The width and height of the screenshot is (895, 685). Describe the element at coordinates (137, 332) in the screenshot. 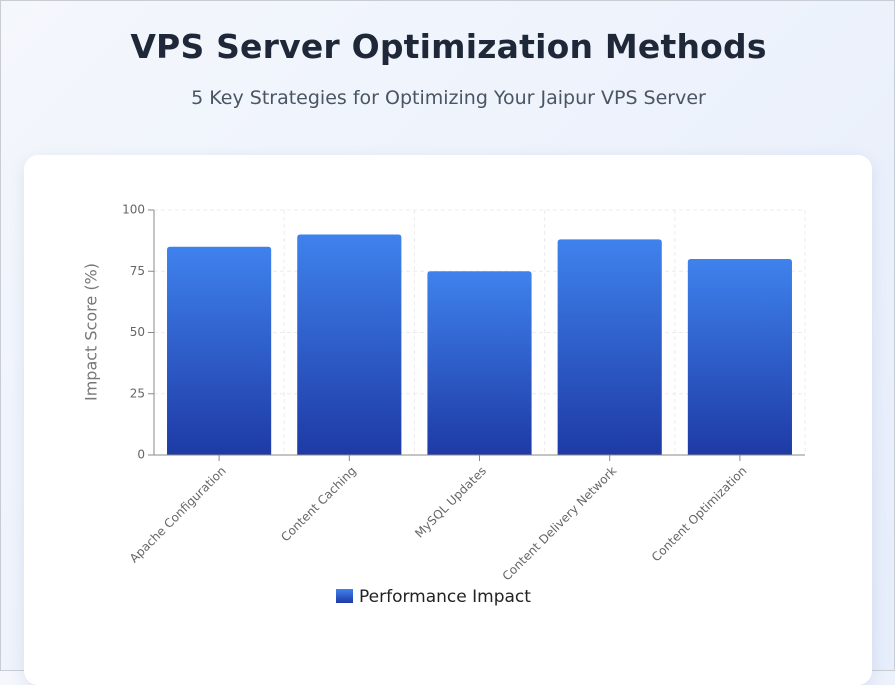

I see `y-tick-label: 50` at that location.